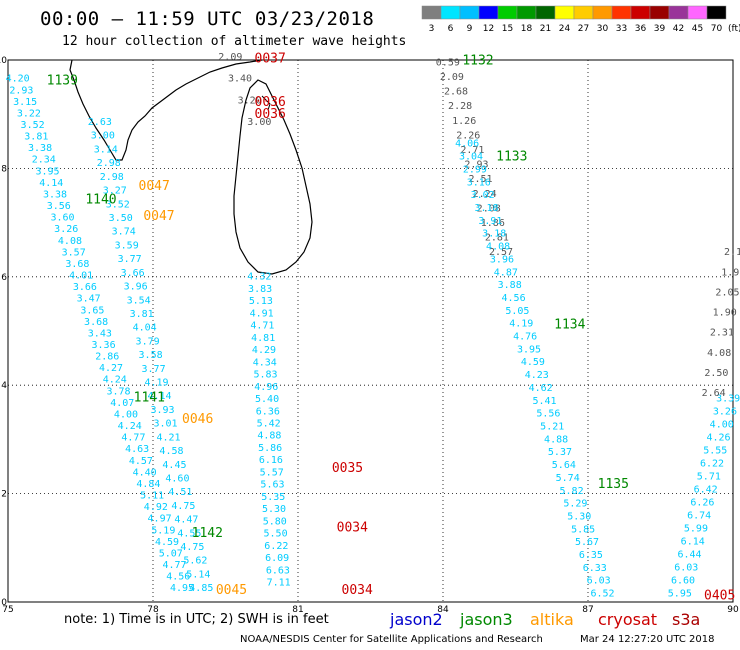 This screenshot has height=650, width=740. Describe the element at coordinates (587, 610) in the screenshot. I see `x-tick-label: 87` at that location.